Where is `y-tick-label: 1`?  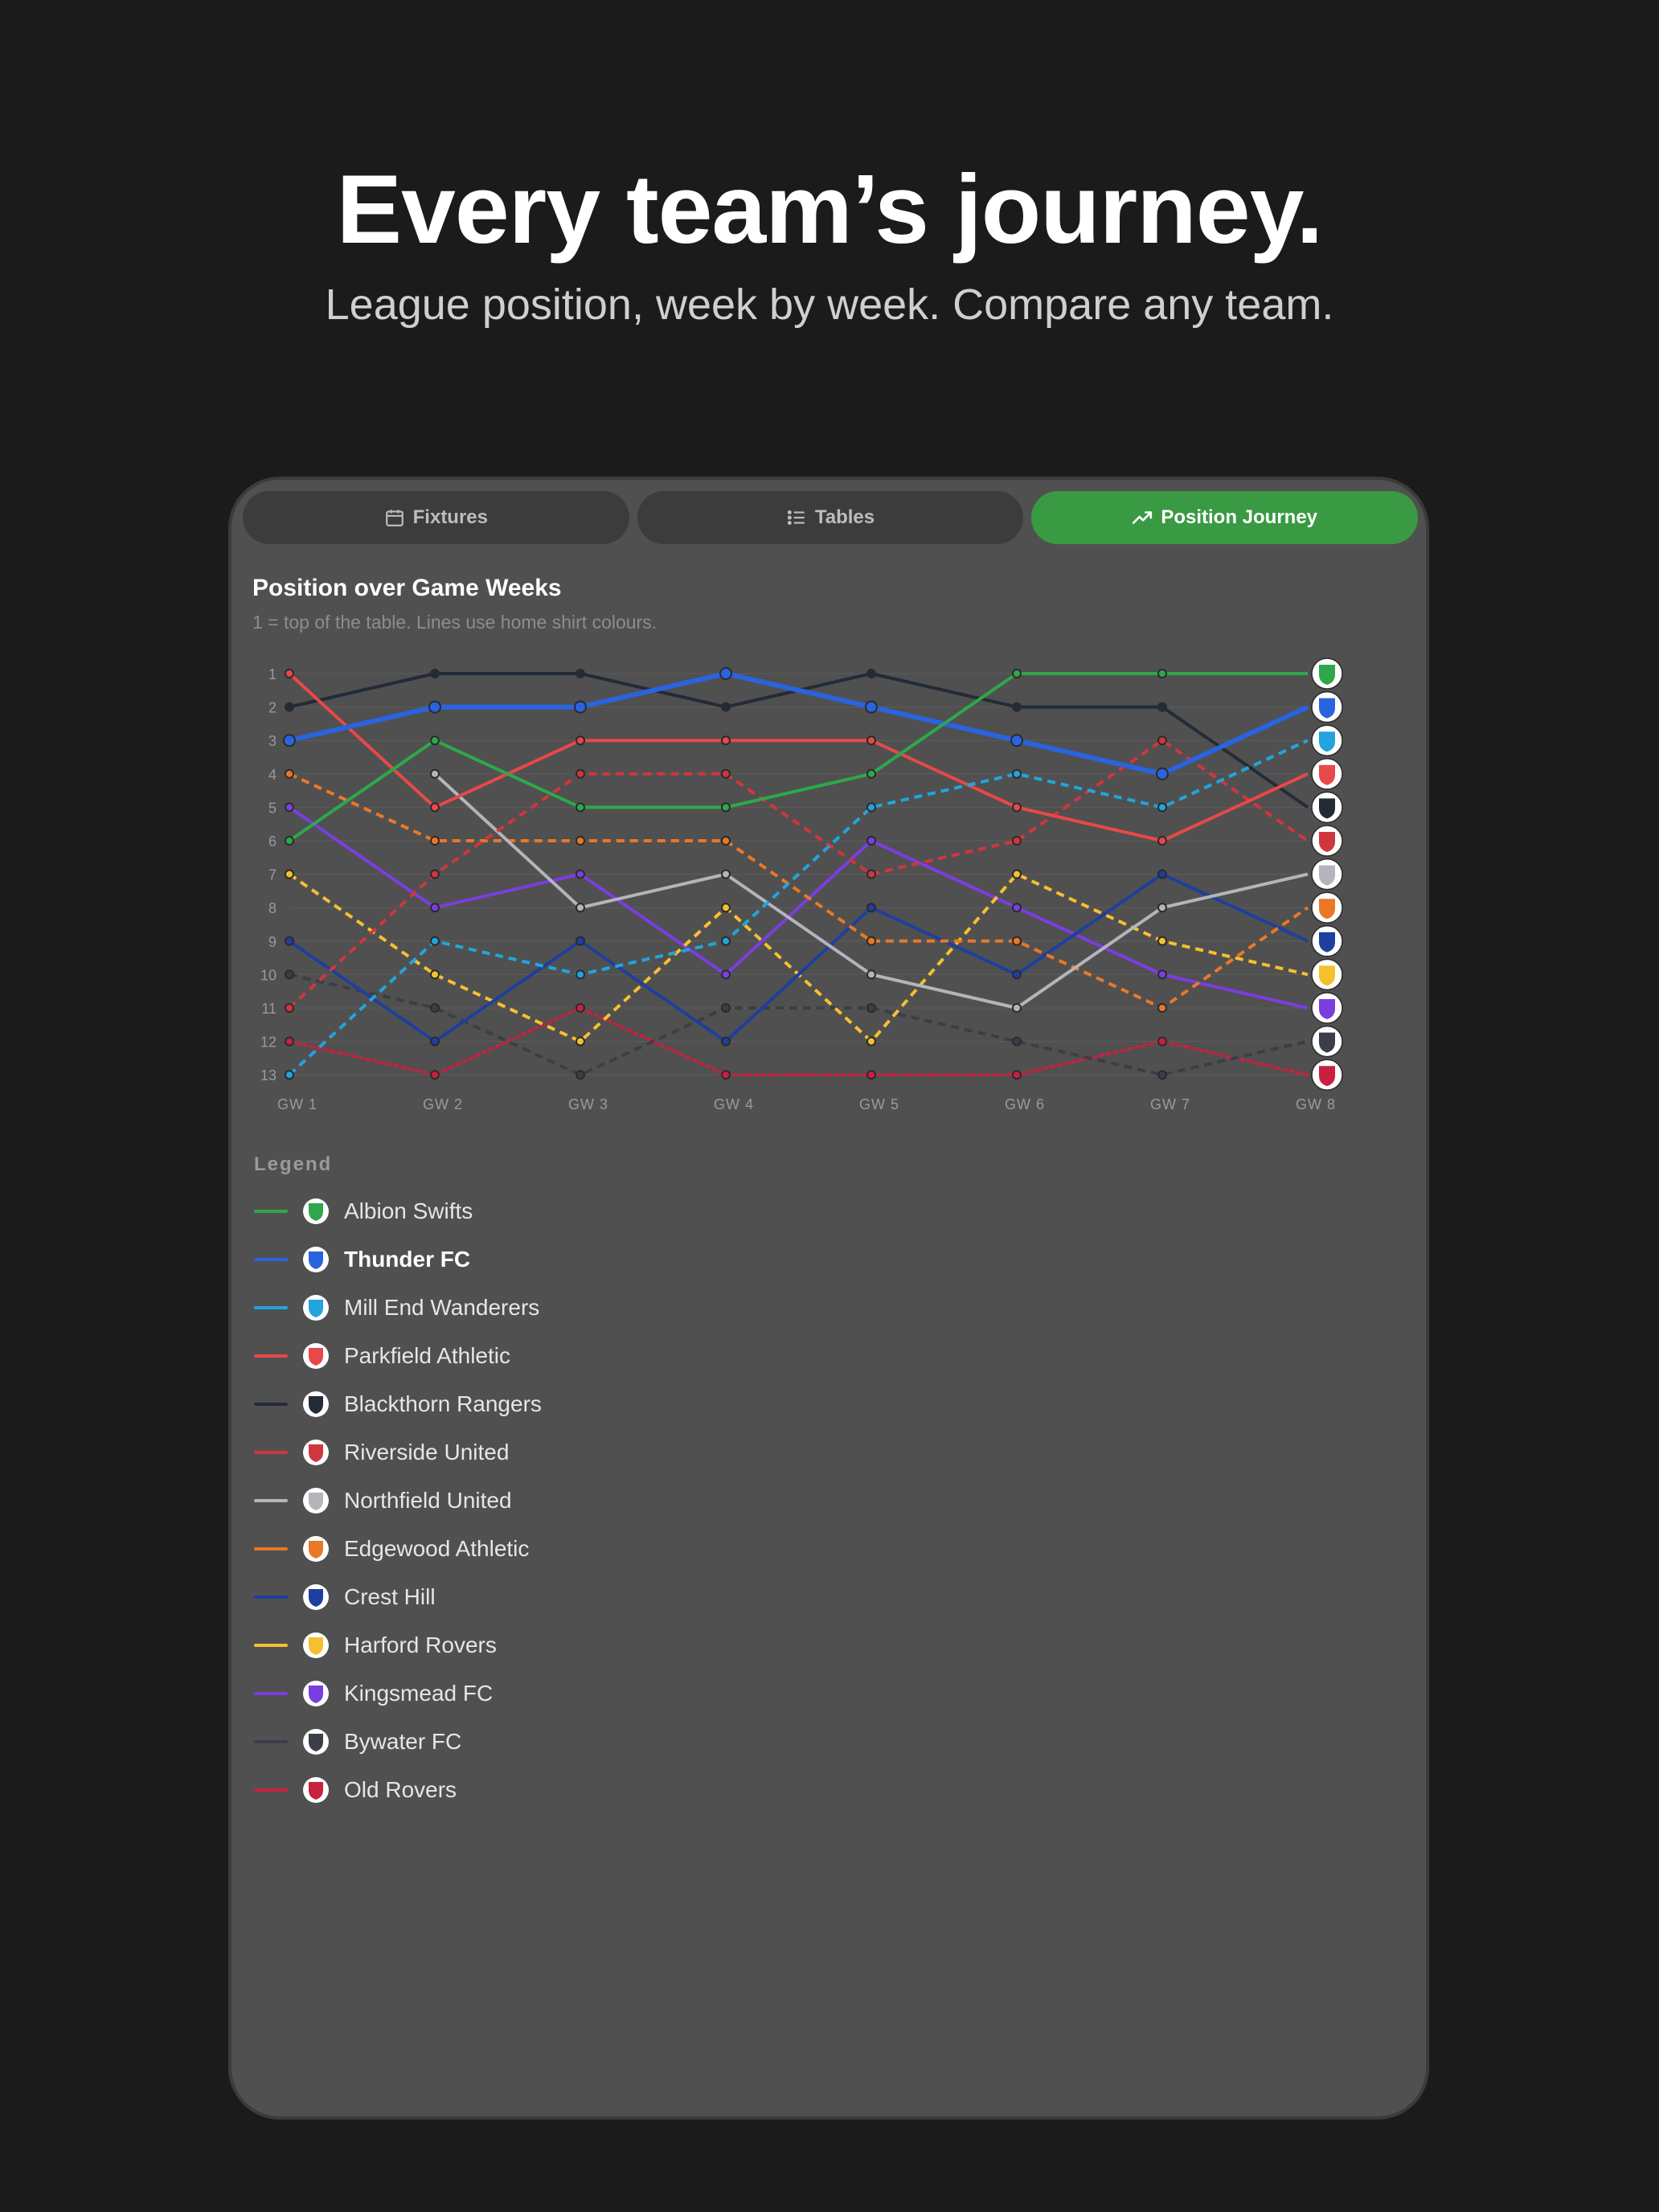 y-tick-label: 1 is located at coordinates (272, 674).